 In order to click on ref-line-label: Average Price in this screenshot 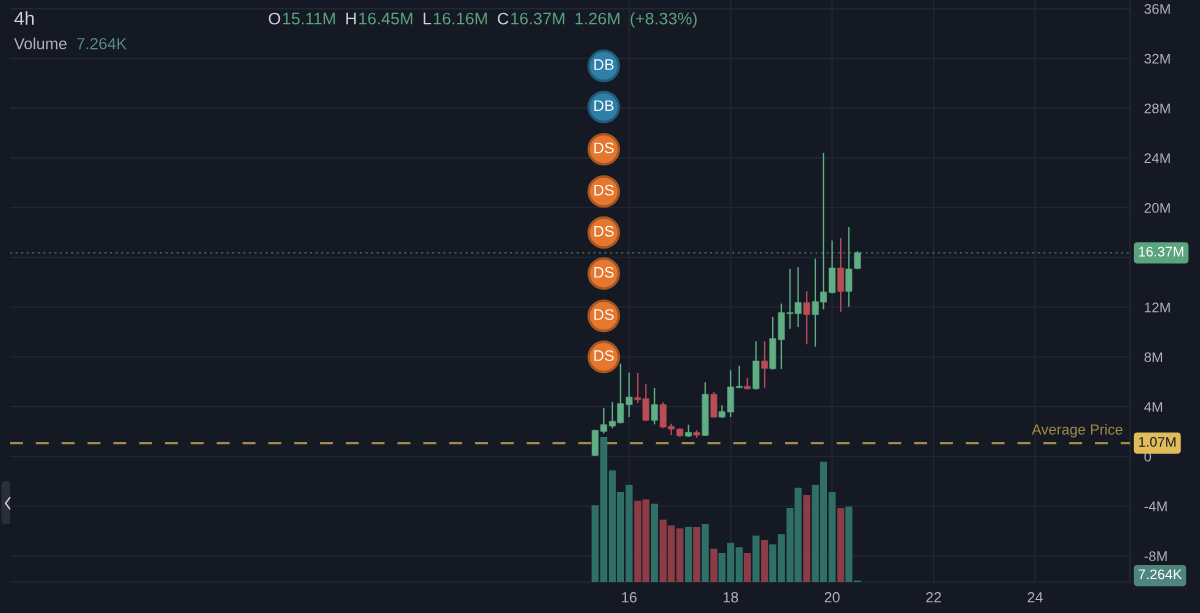, I will do `click(1077, 430)`.